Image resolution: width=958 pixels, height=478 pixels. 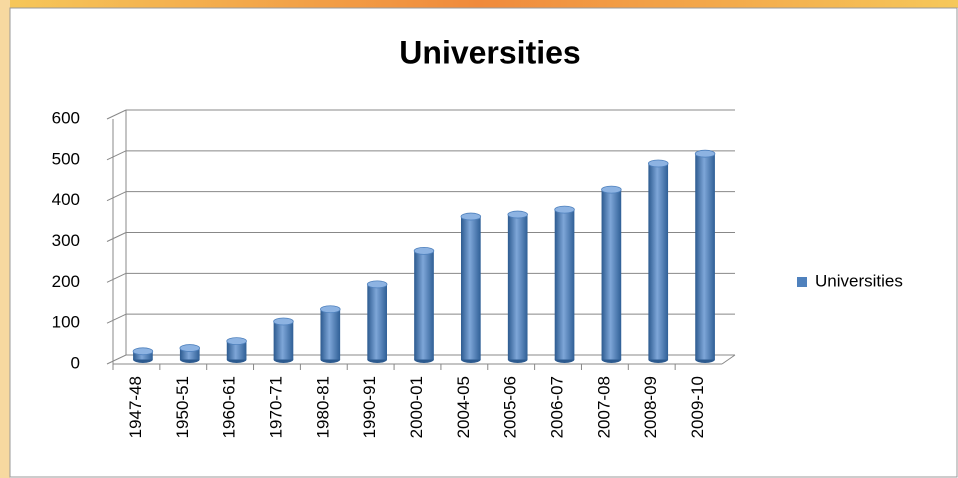 What do you see at coordinates (66, 322) in the screenshot?
I see `y-tick-label: 100` at bounding box center [66, 322].